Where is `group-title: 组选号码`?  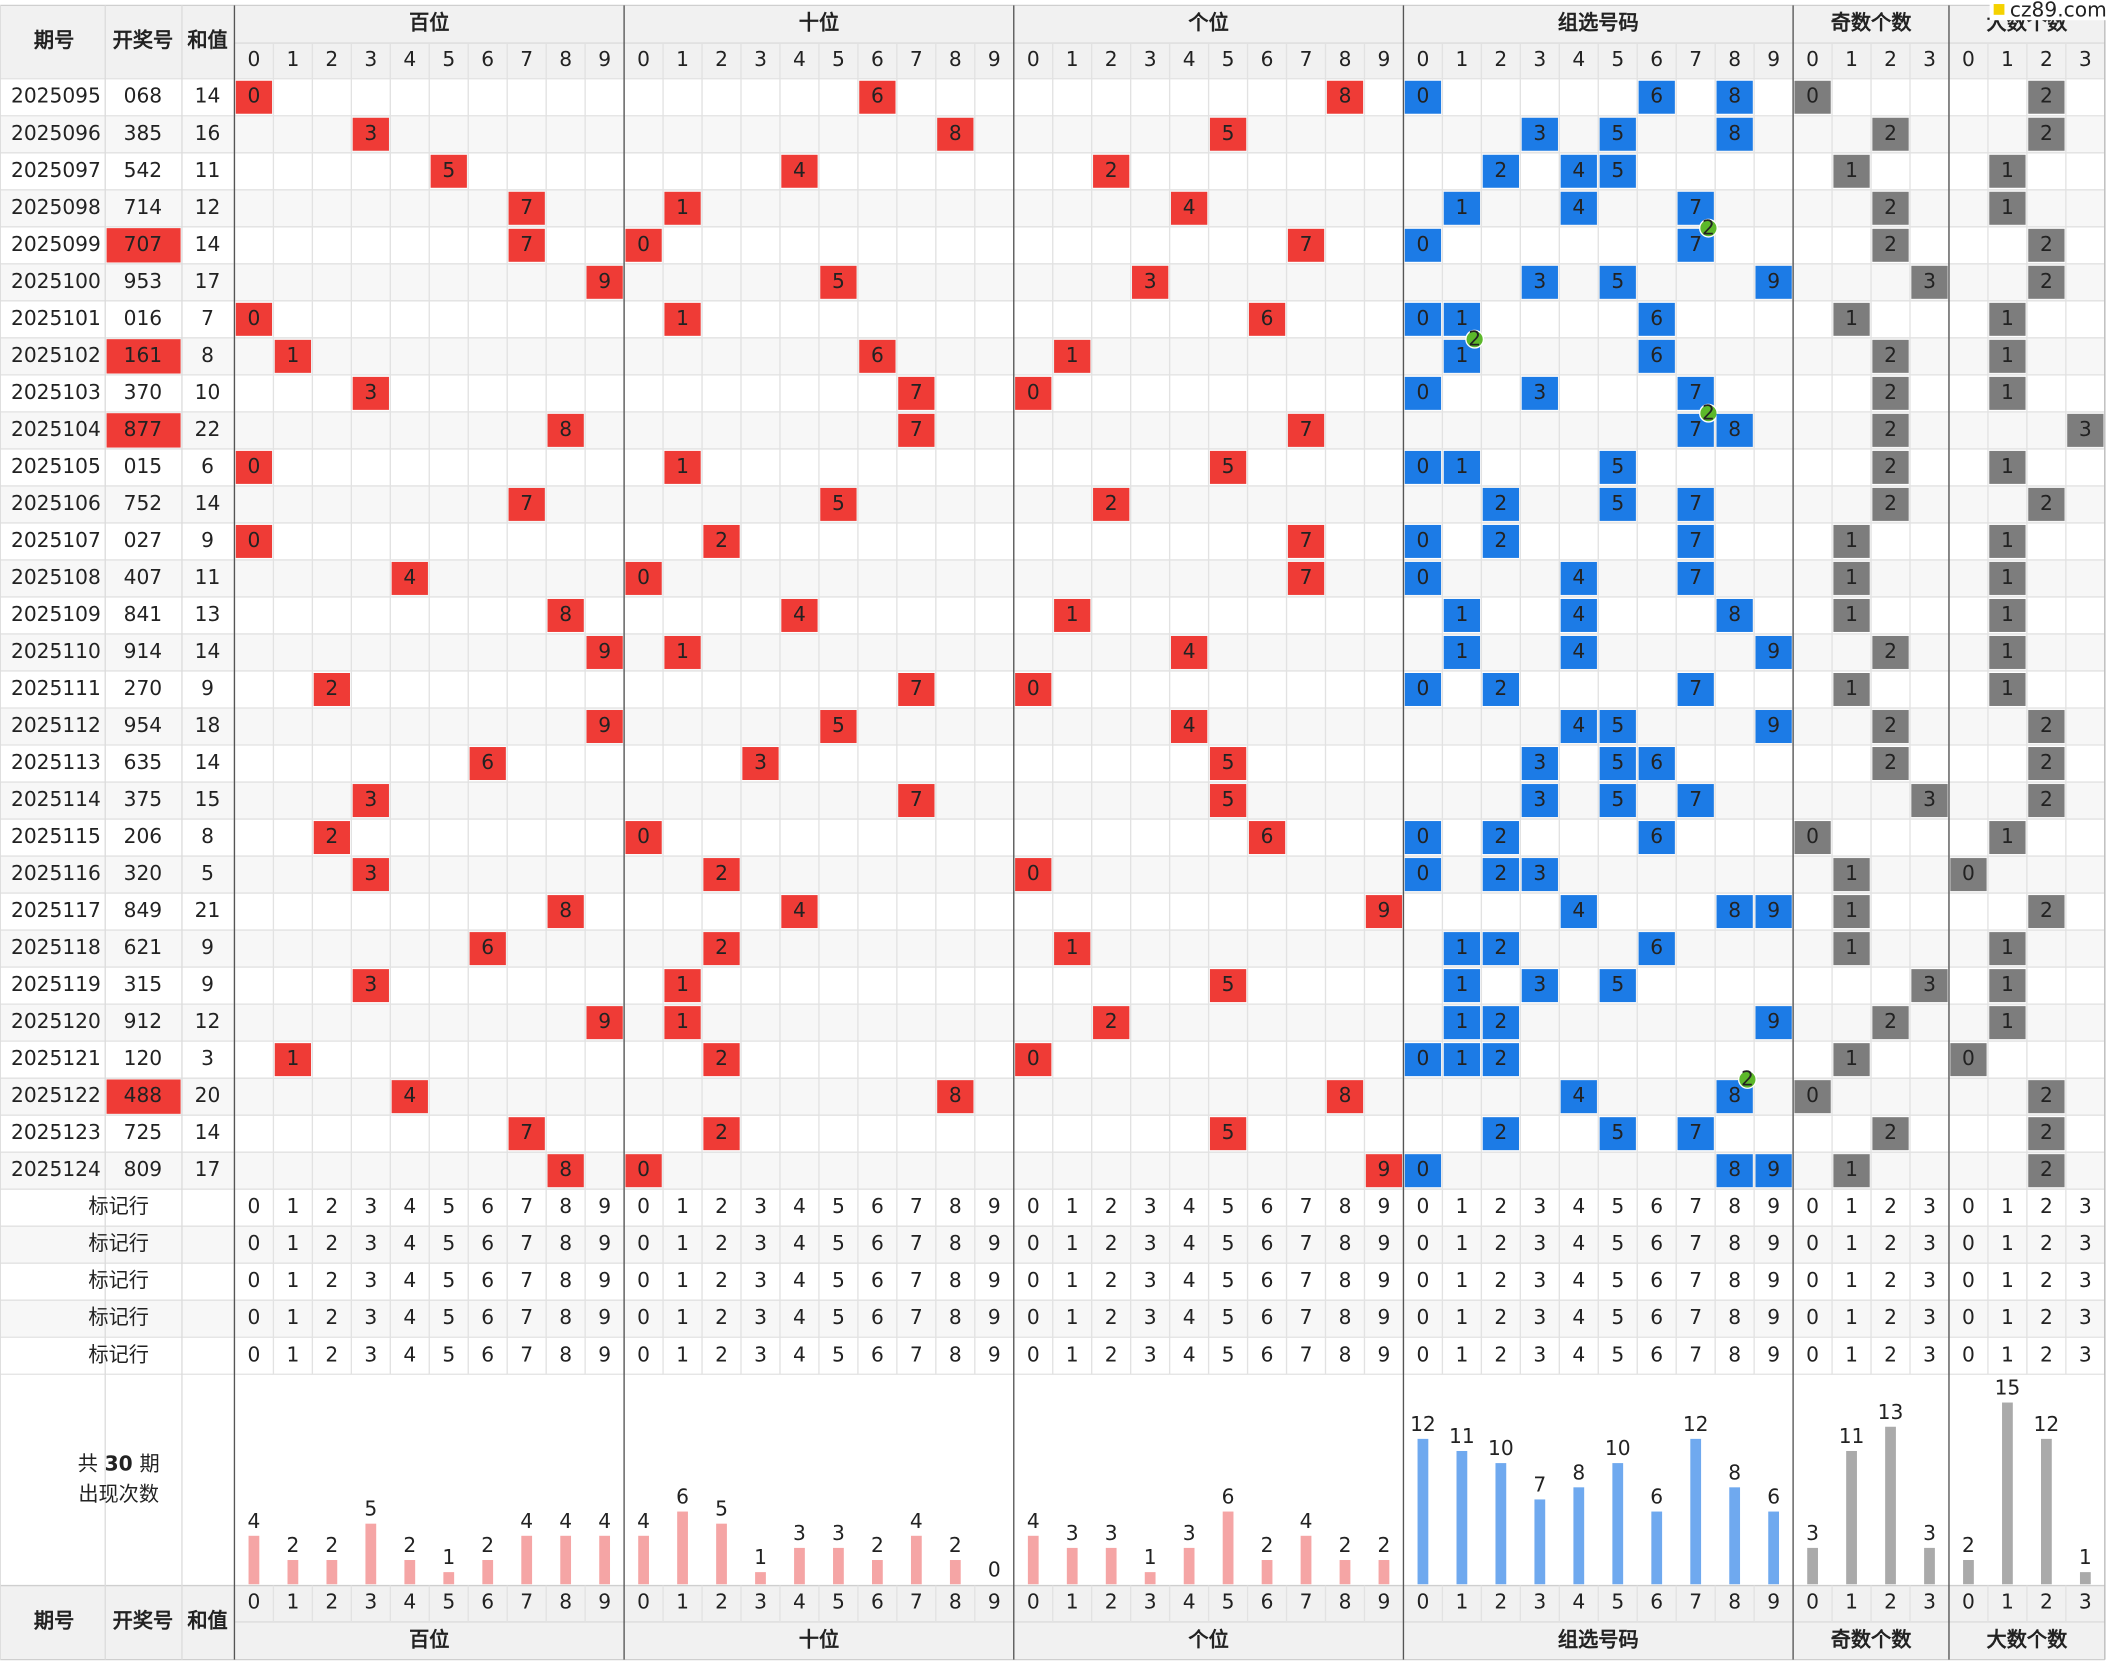
group-title: 组选号码 is located at coordinates (1598, 1639).